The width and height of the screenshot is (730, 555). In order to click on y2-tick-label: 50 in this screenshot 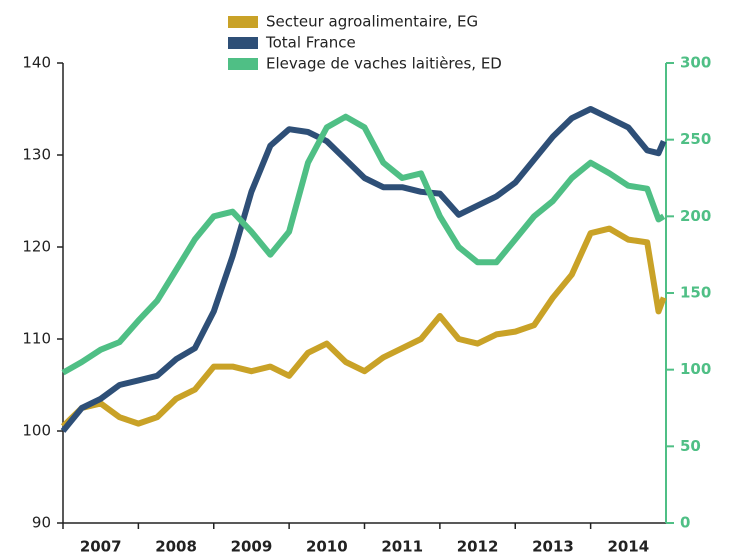, I will do `click(690, 446)`.